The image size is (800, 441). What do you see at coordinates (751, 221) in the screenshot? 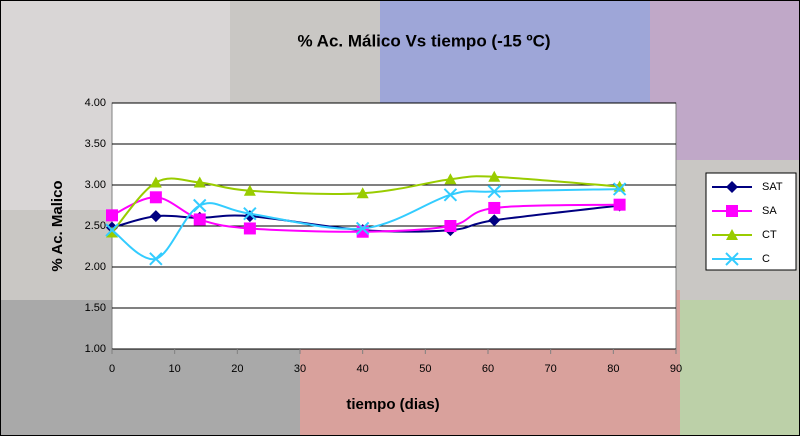
I see `legend` at bounding box center [751, 221].